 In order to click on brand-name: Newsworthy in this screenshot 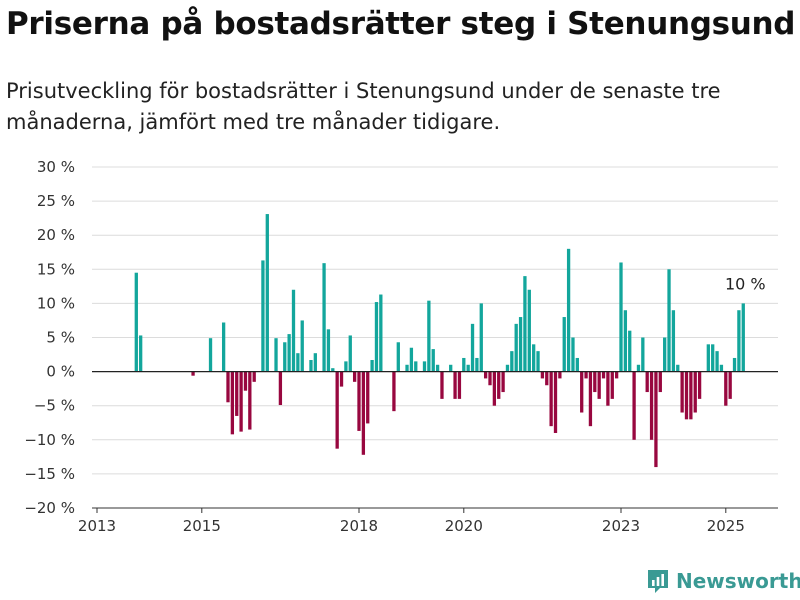, I will do `click(738, 581)`.